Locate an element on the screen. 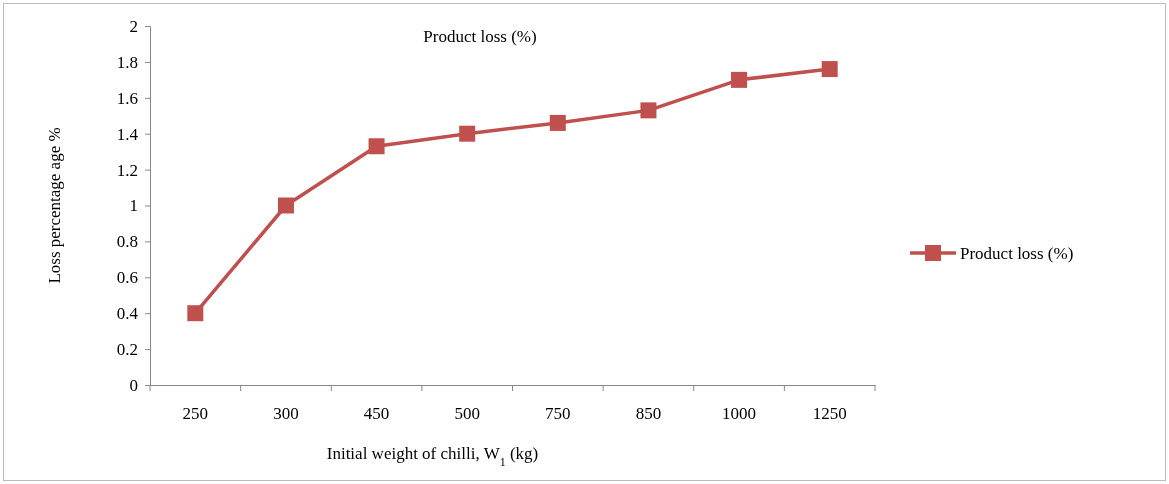 The image size is (1169, 484). y-tick-label: 1.6 is located at coordinates (127, 98).